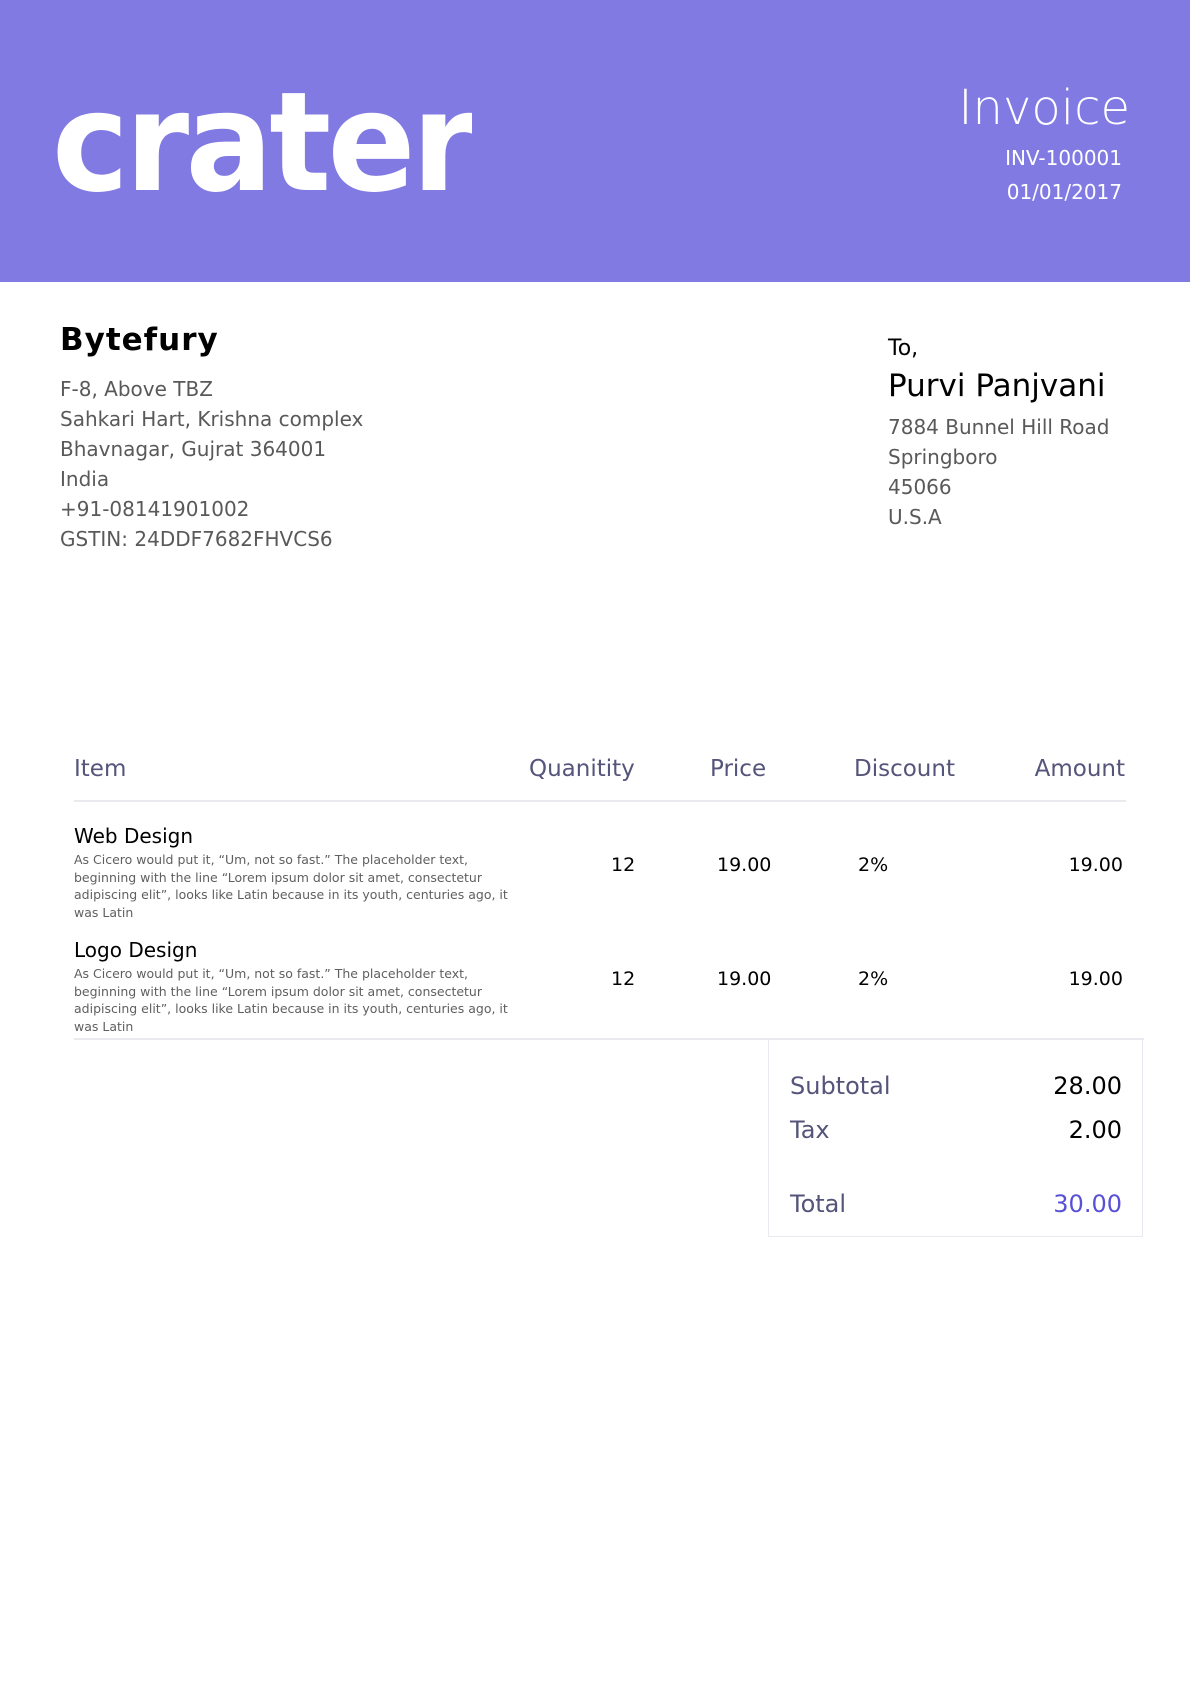 This screenshot has width=1190, height=1684. What do you see at coordinates (1063, 158) in the screenshot?
I see `invoice-number: INV-100001` at bounding box center [1063, 158].